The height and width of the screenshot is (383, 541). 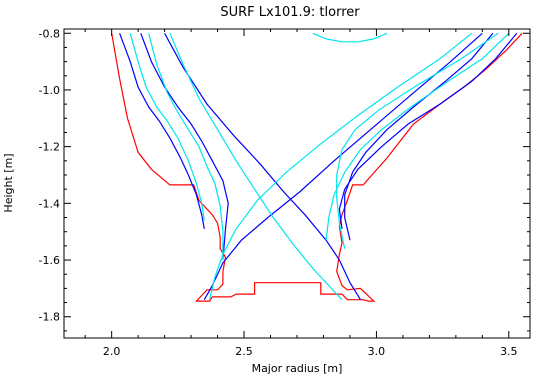 I want to click on y-tick-label-4: -1.6, so click(x=49, y=260).